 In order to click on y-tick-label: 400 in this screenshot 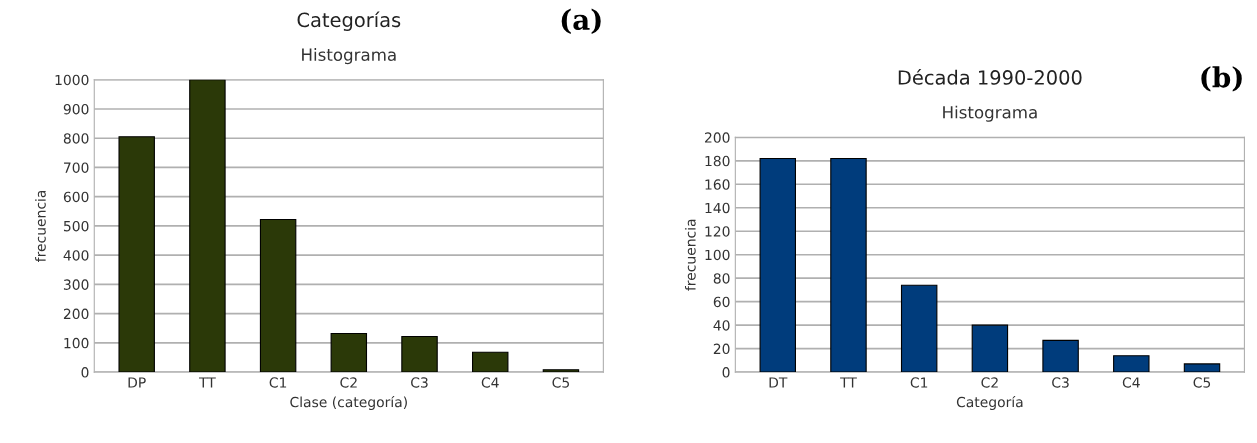, I will do `click(76, 255)`.